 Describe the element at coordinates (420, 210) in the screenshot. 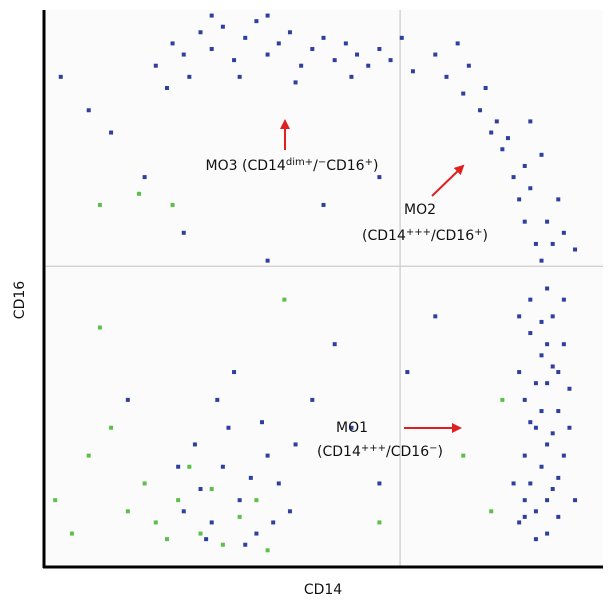

I see `annotation-text: MO2` at that location.